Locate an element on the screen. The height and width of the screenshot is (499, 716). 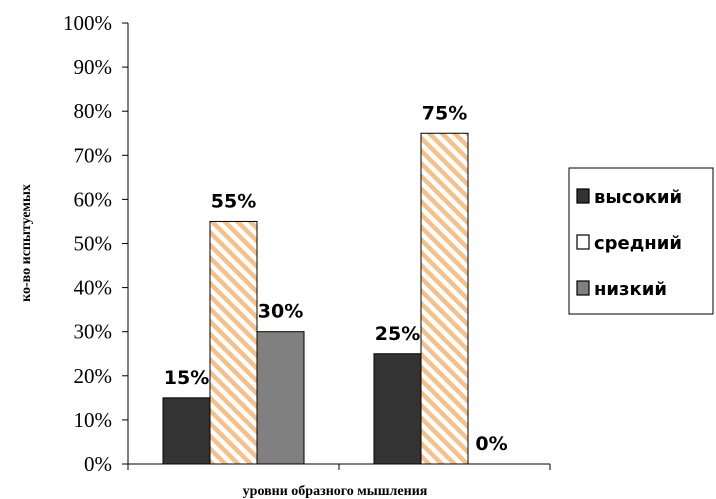
legend: высокий средний низкий is located at coordinates (641, 241).